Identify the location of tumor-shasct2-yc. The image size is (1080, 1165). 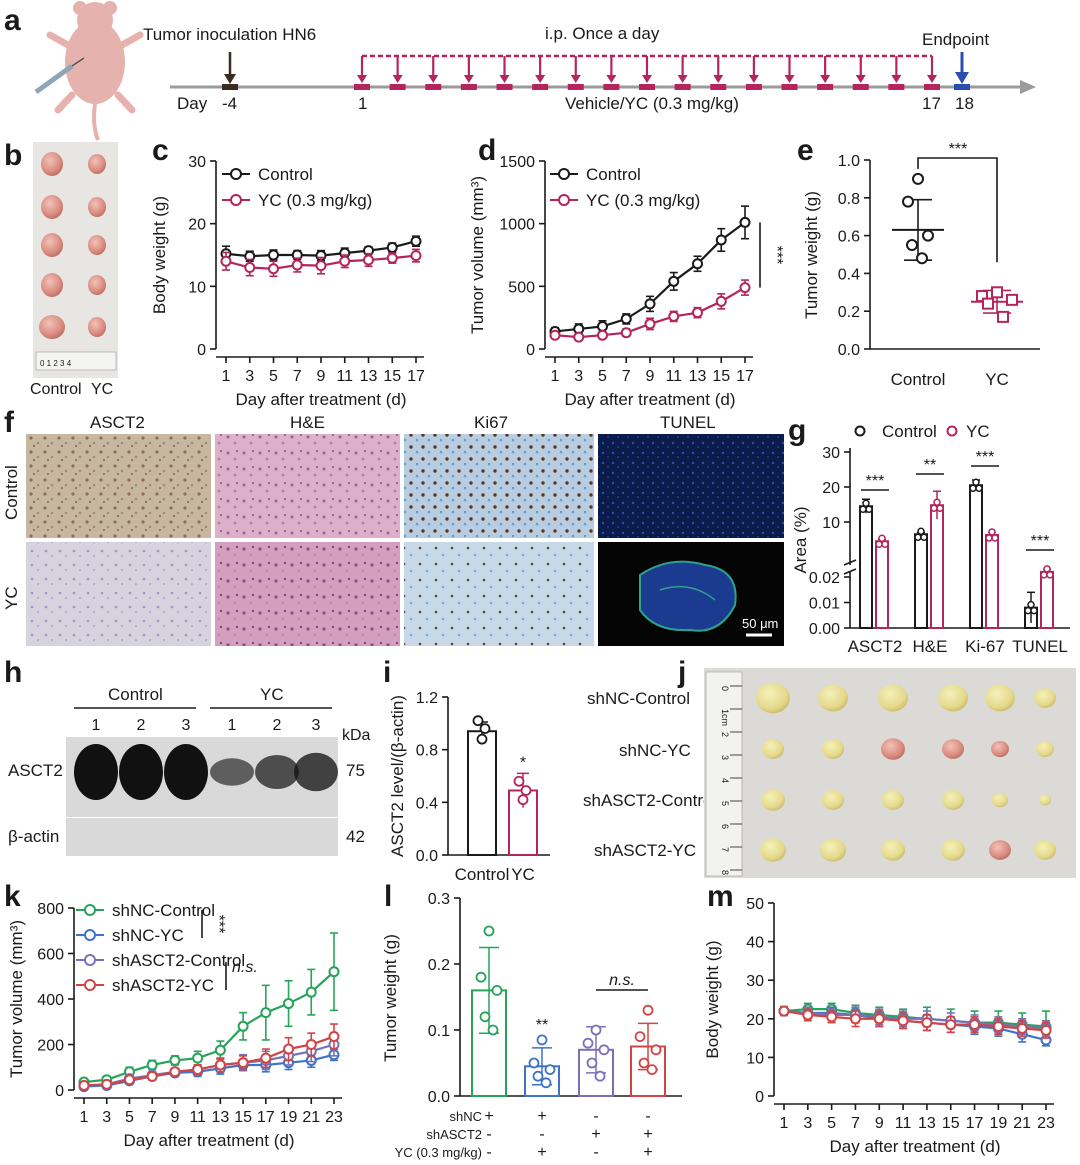
(1000, 850).